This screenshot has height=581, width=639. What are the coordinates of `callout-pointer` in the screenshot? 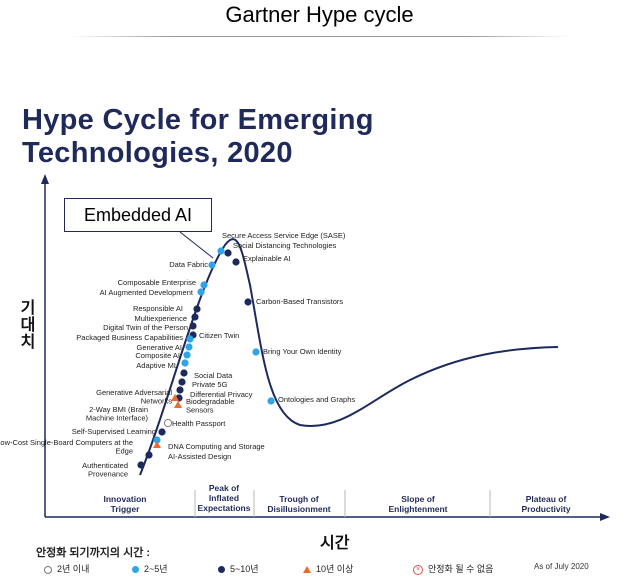 It's located at (196, 245).